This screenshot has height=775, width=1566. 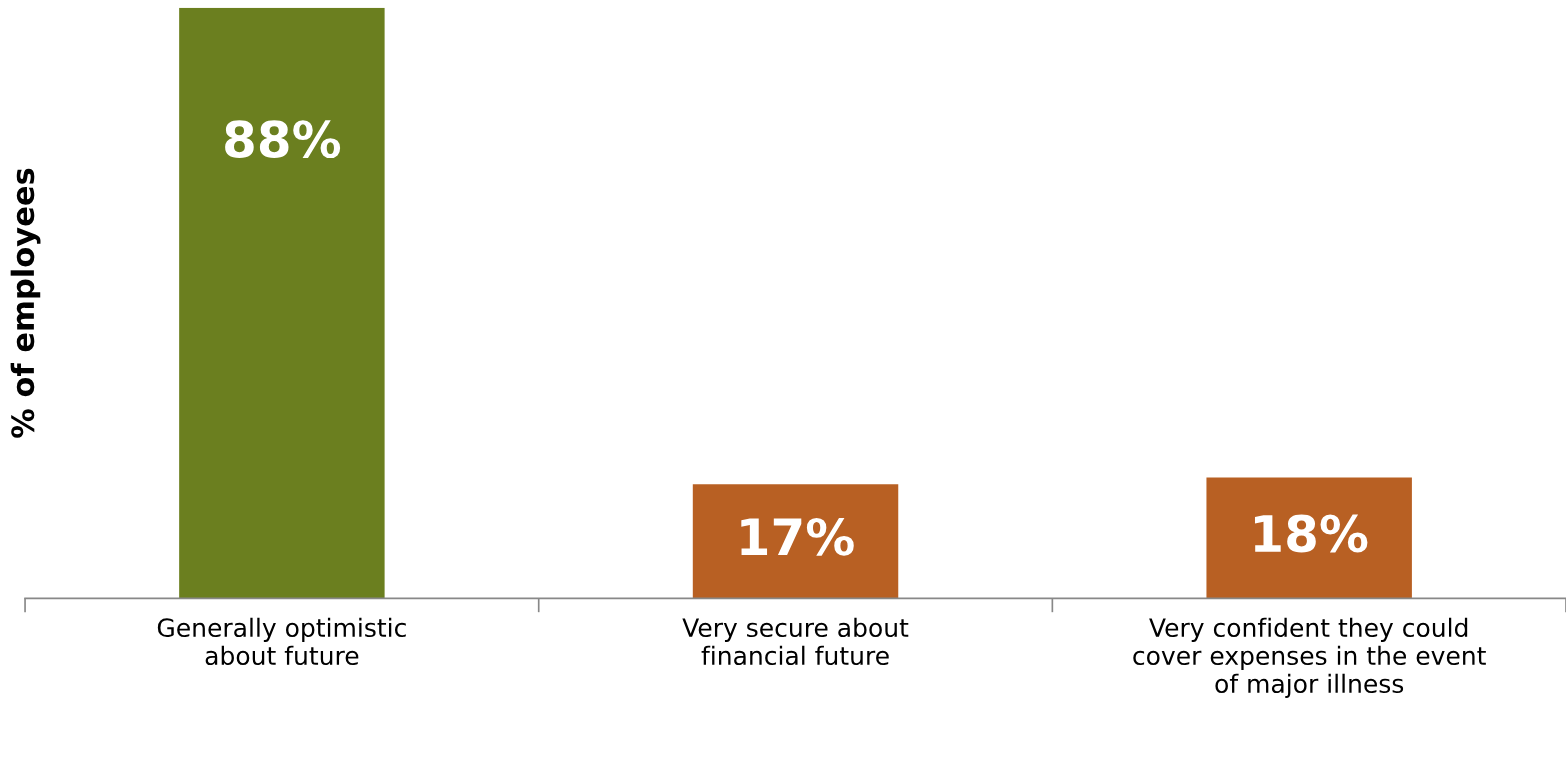 What do you see at coordinates (795, 641) in the screenshot?
I see `x-tick-label: Very secure about financial future` at bounding box center [795, 641].